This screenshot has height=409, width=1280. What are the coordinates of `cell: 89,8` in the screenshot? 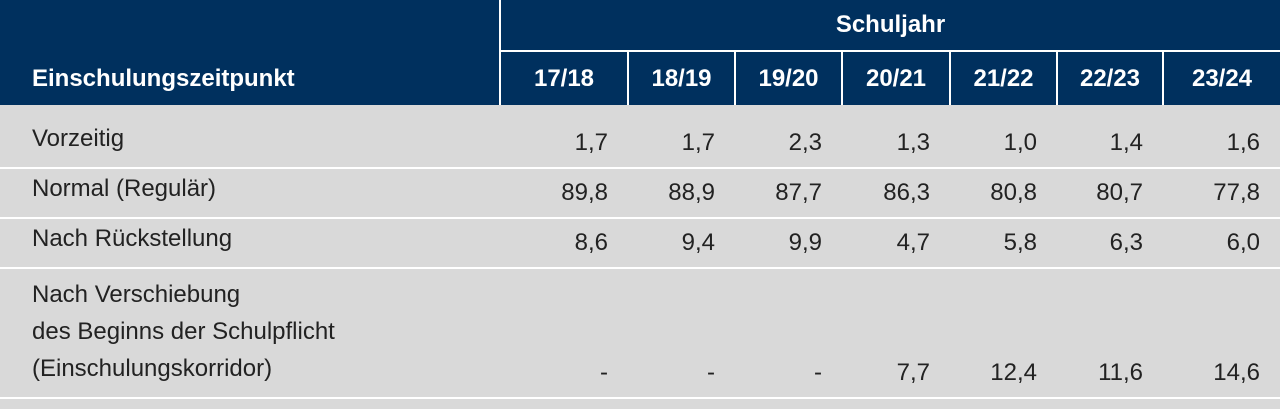 It's located at (564, 193).